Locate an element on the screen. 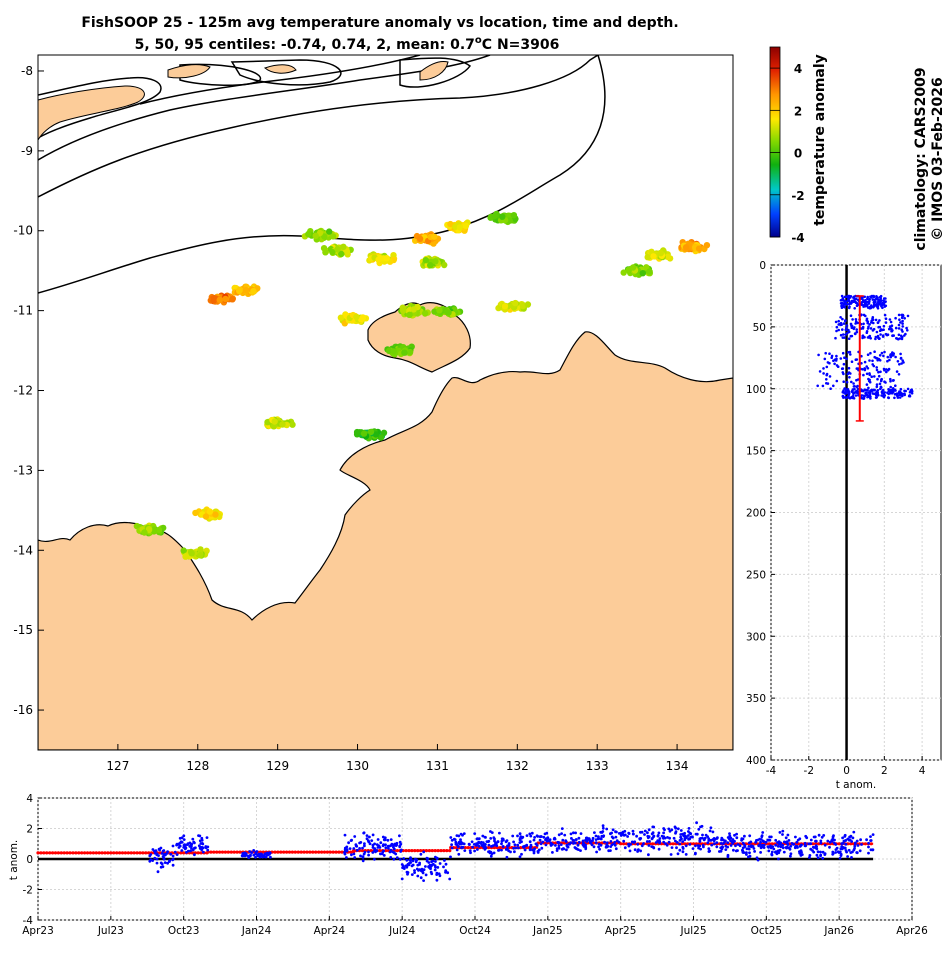 Image resolution: width=950 pixels, height=955 pixels. colorbar-gradient is located at coordinates (775, 142).